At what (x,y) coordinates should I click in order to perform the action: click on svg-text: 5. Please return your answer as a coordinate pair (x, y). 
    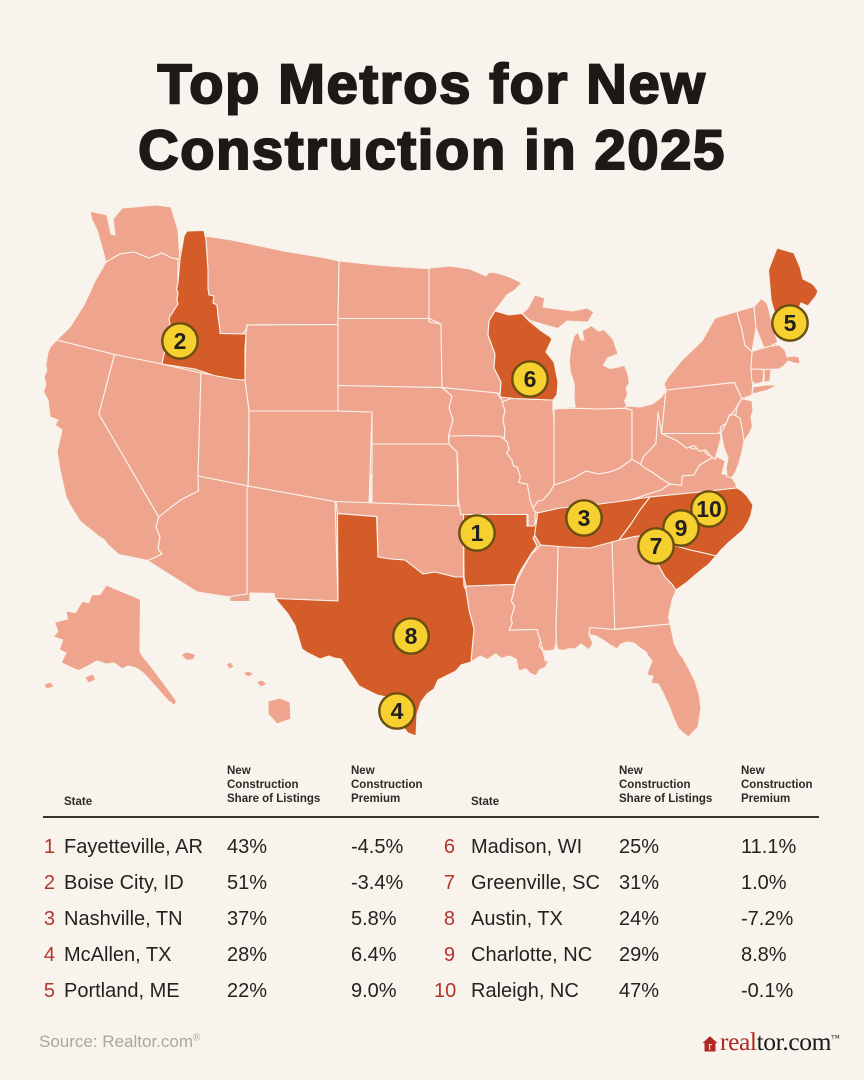
    Looking at the image, I should click on (790, 323).